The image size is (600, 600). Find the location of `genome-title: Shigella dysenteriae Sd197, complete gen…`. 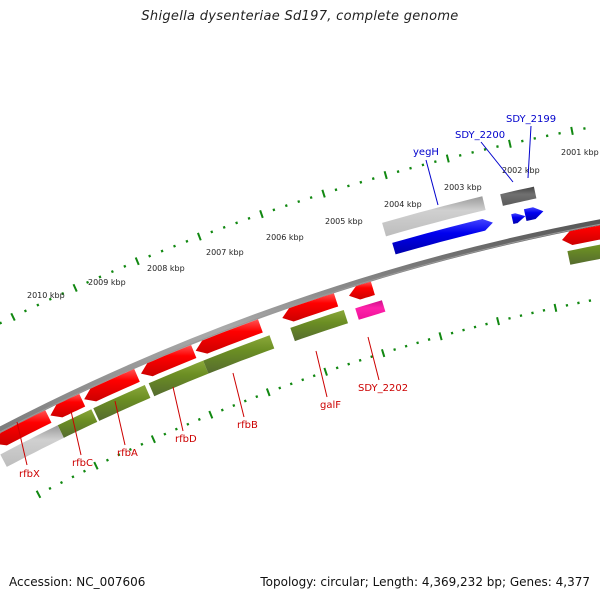

genome-title: Shigella dysenteriae Sd197, complete gen… is located at coordinates (300, 16).